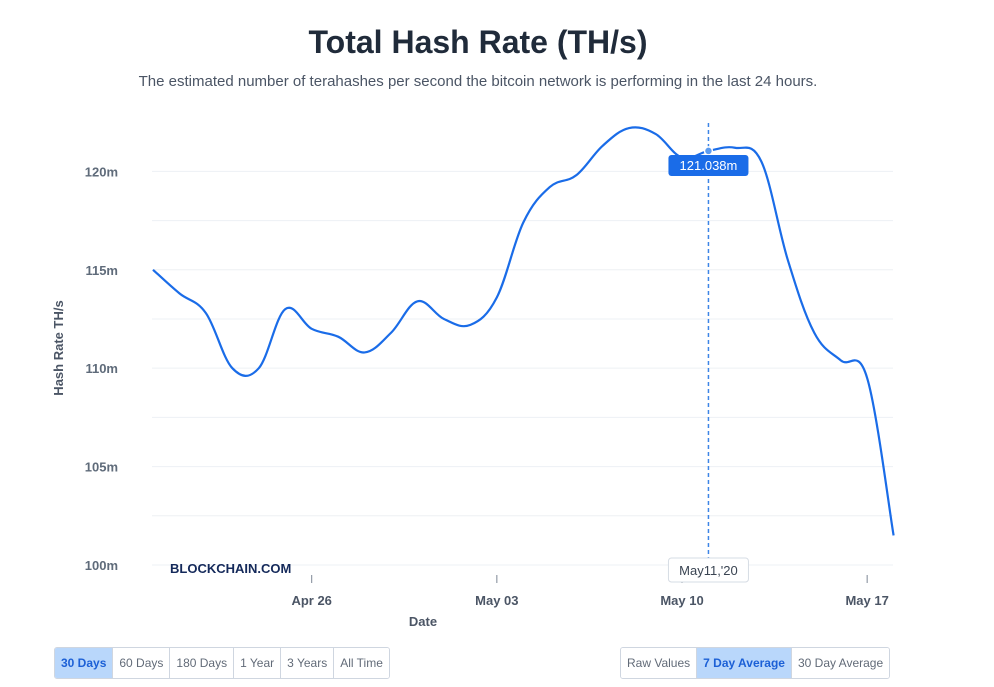 The width and height of the screenshot is (994, 687). Describe the element at coordinates (101, 565) in the screenshot. I see `y-tick-label: 100m` at that location.